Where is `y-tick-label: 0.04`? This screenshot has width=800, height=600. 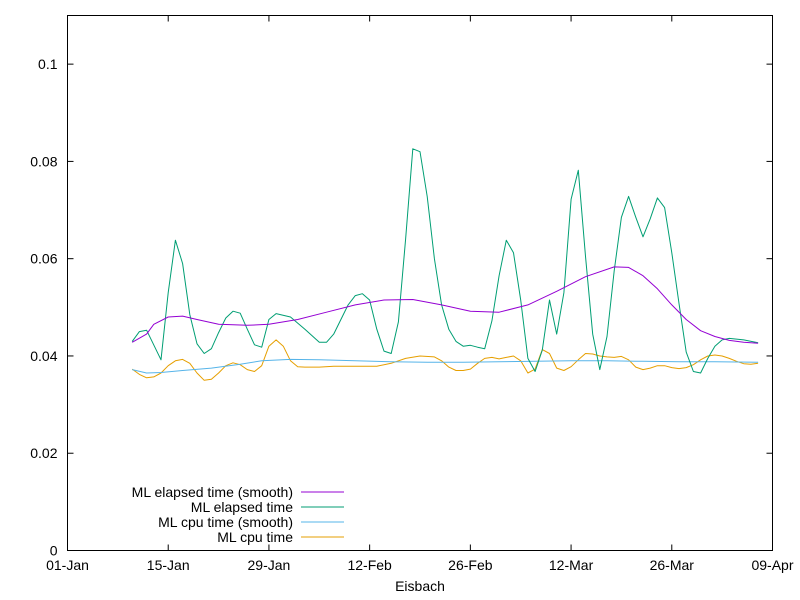 y-tick-label: 0.04 is located at coordinates (43, 356).